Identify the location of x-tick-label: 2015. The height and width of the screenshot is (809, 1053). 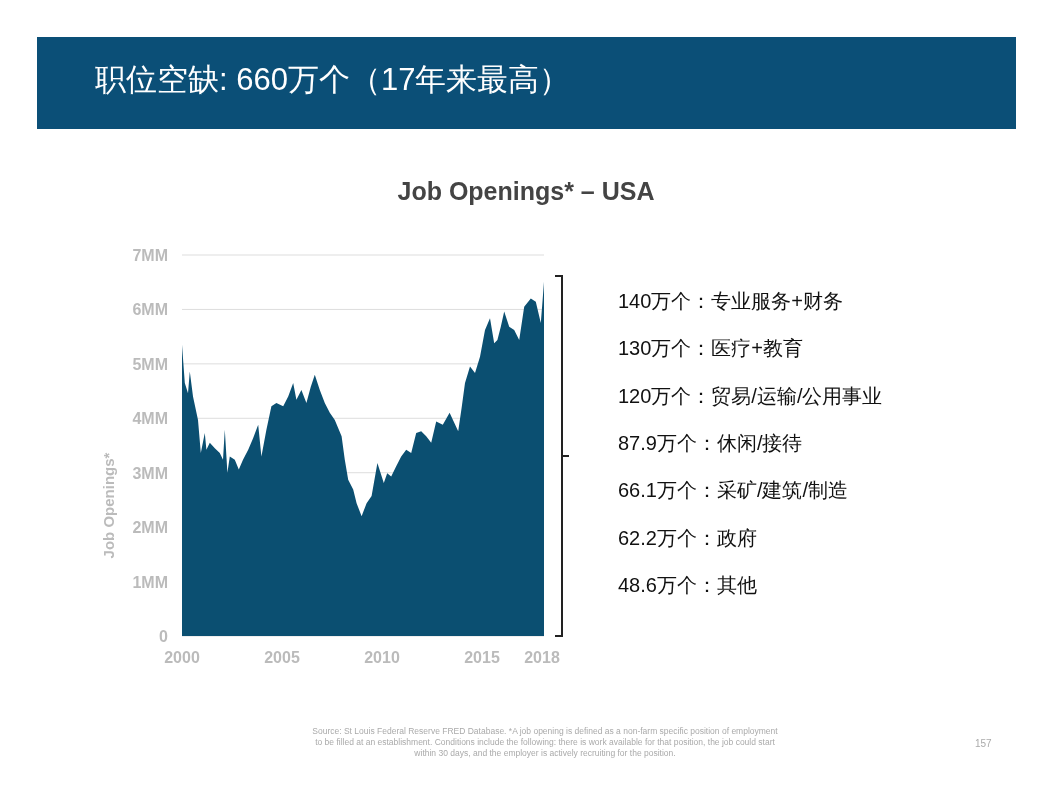
(482, 657).